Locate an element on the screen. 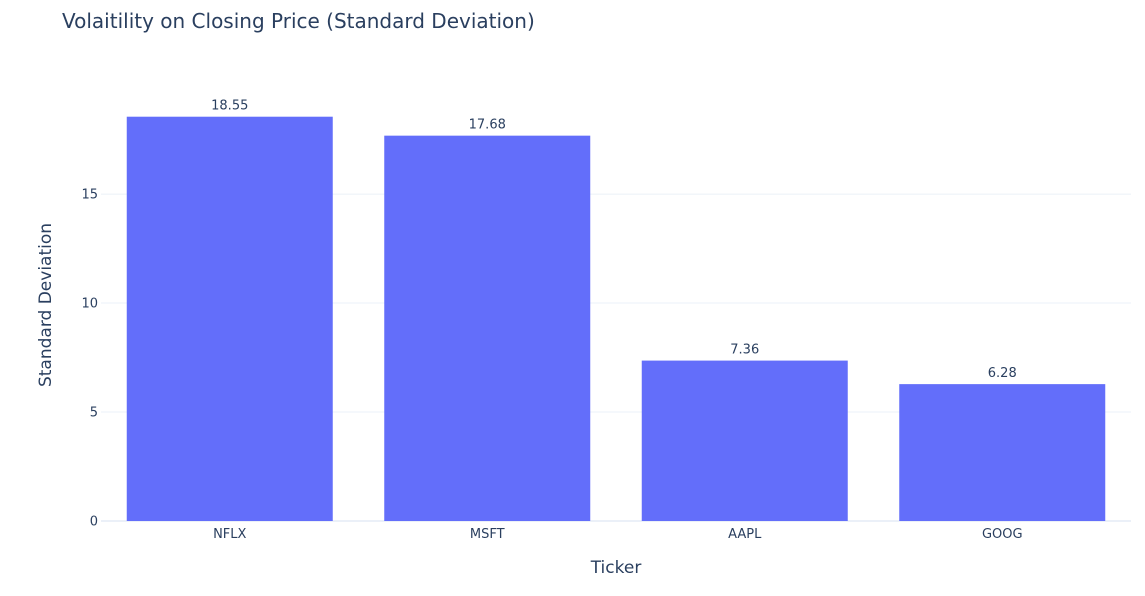 The image size is (1145, 596). bar-value-label: 6.28 is located at coordinates (1002, 373).